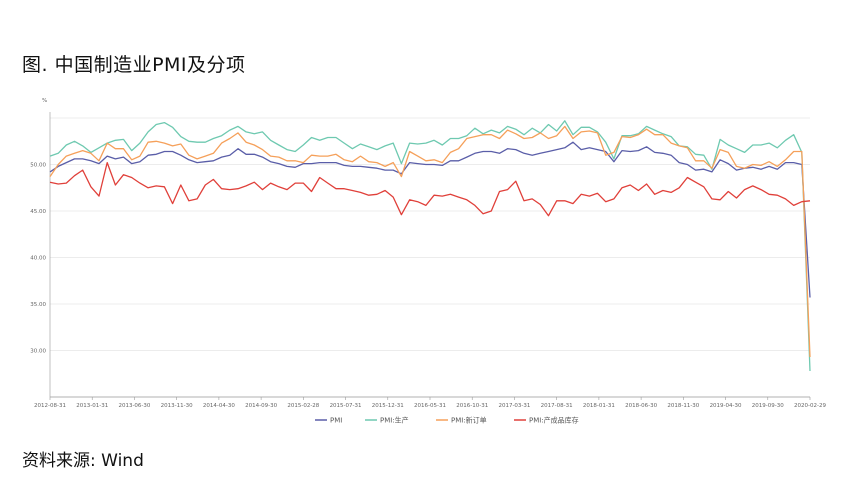 This screenshot has height=492, width=865. What do you see at coordinates (346, 406) in the screenshot?
I see `x-tick-label: 2015-07-31` at bounding box center [346, 406].